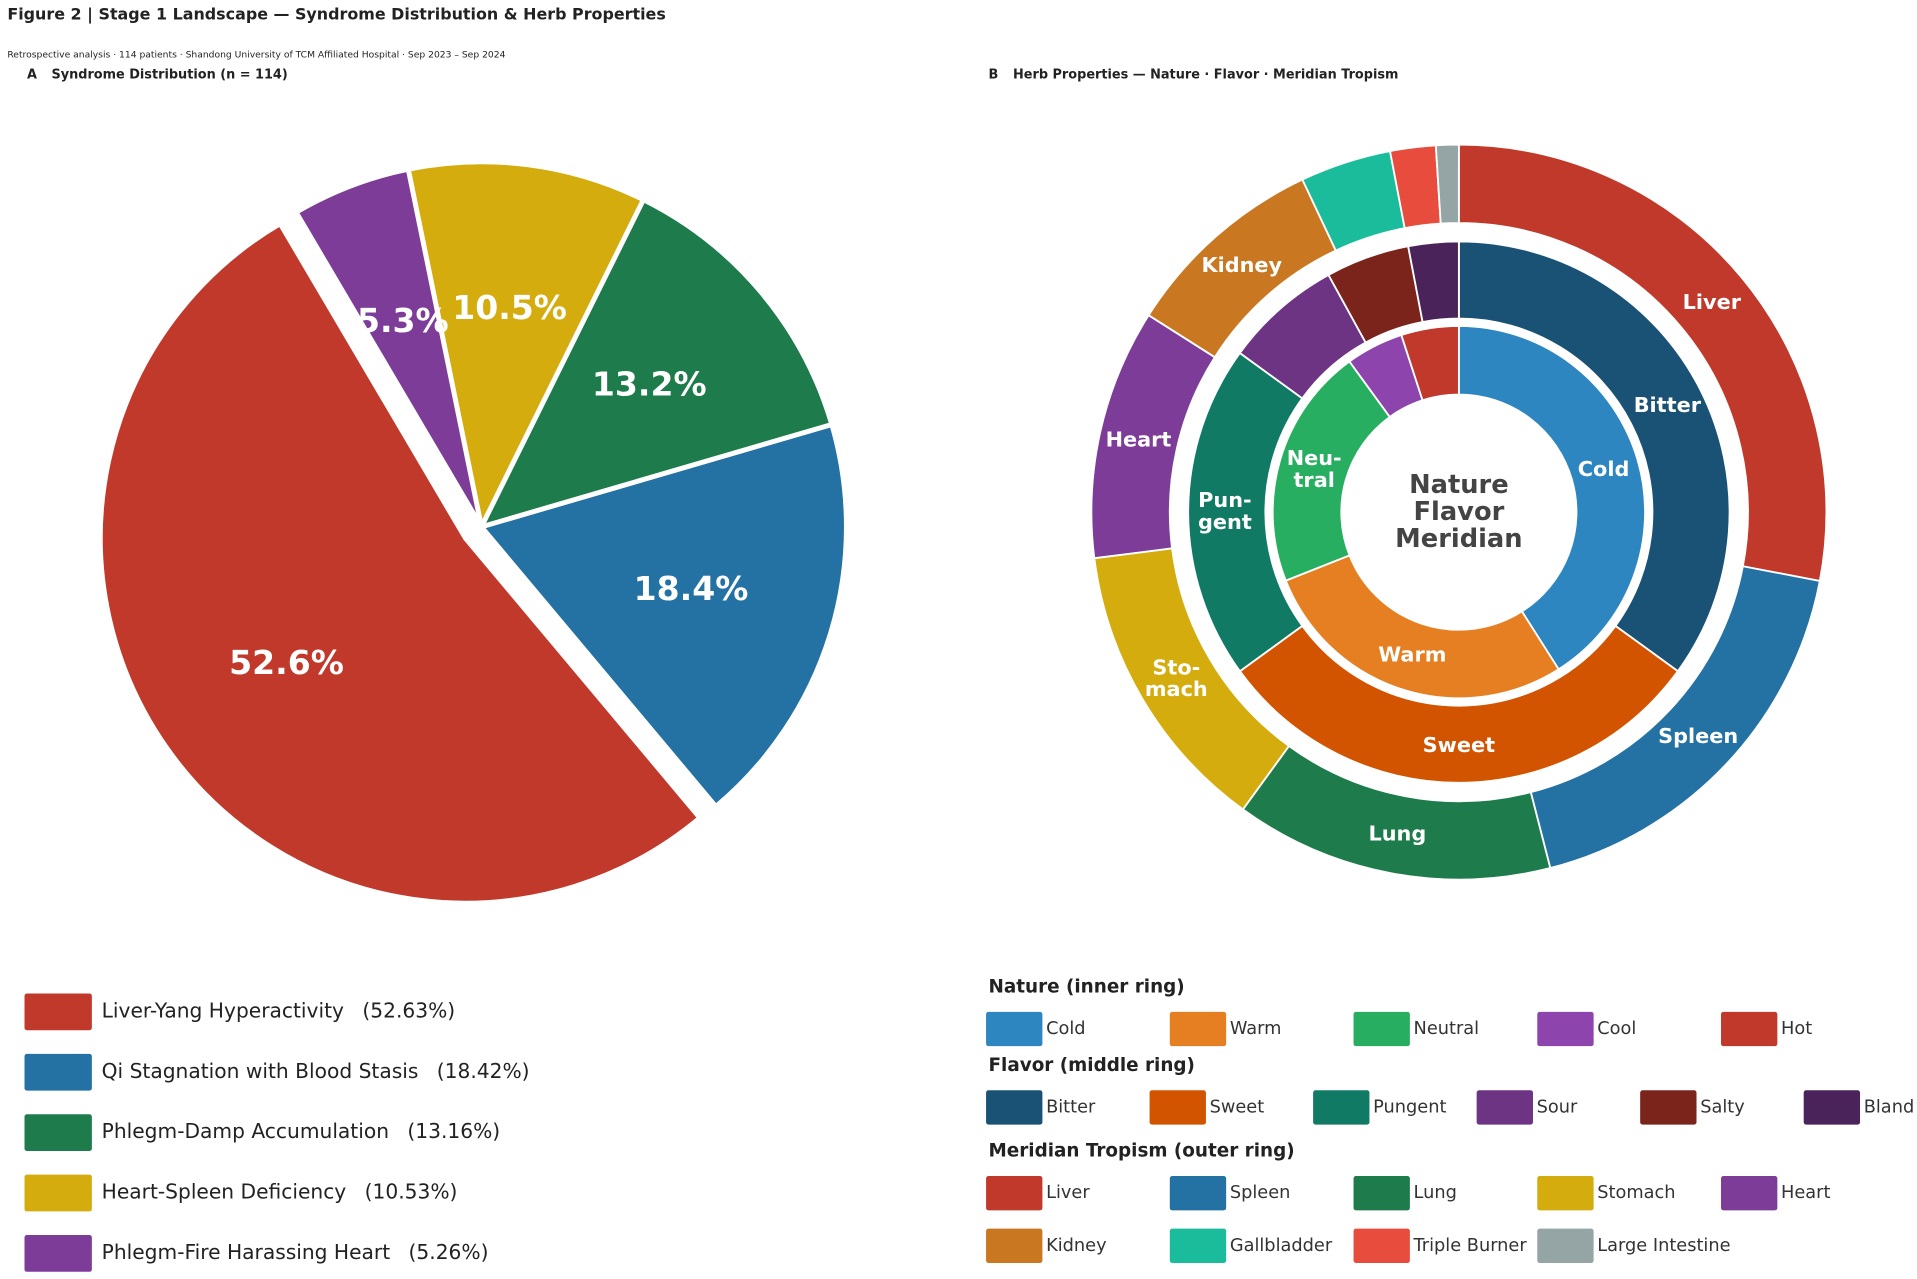 This screenshot has width=1917, height=1279. Describe the element at coordinates (169, 74) in the screenshot. I see `panel-title: Syndrome Distribution (n = 114)` at that location.